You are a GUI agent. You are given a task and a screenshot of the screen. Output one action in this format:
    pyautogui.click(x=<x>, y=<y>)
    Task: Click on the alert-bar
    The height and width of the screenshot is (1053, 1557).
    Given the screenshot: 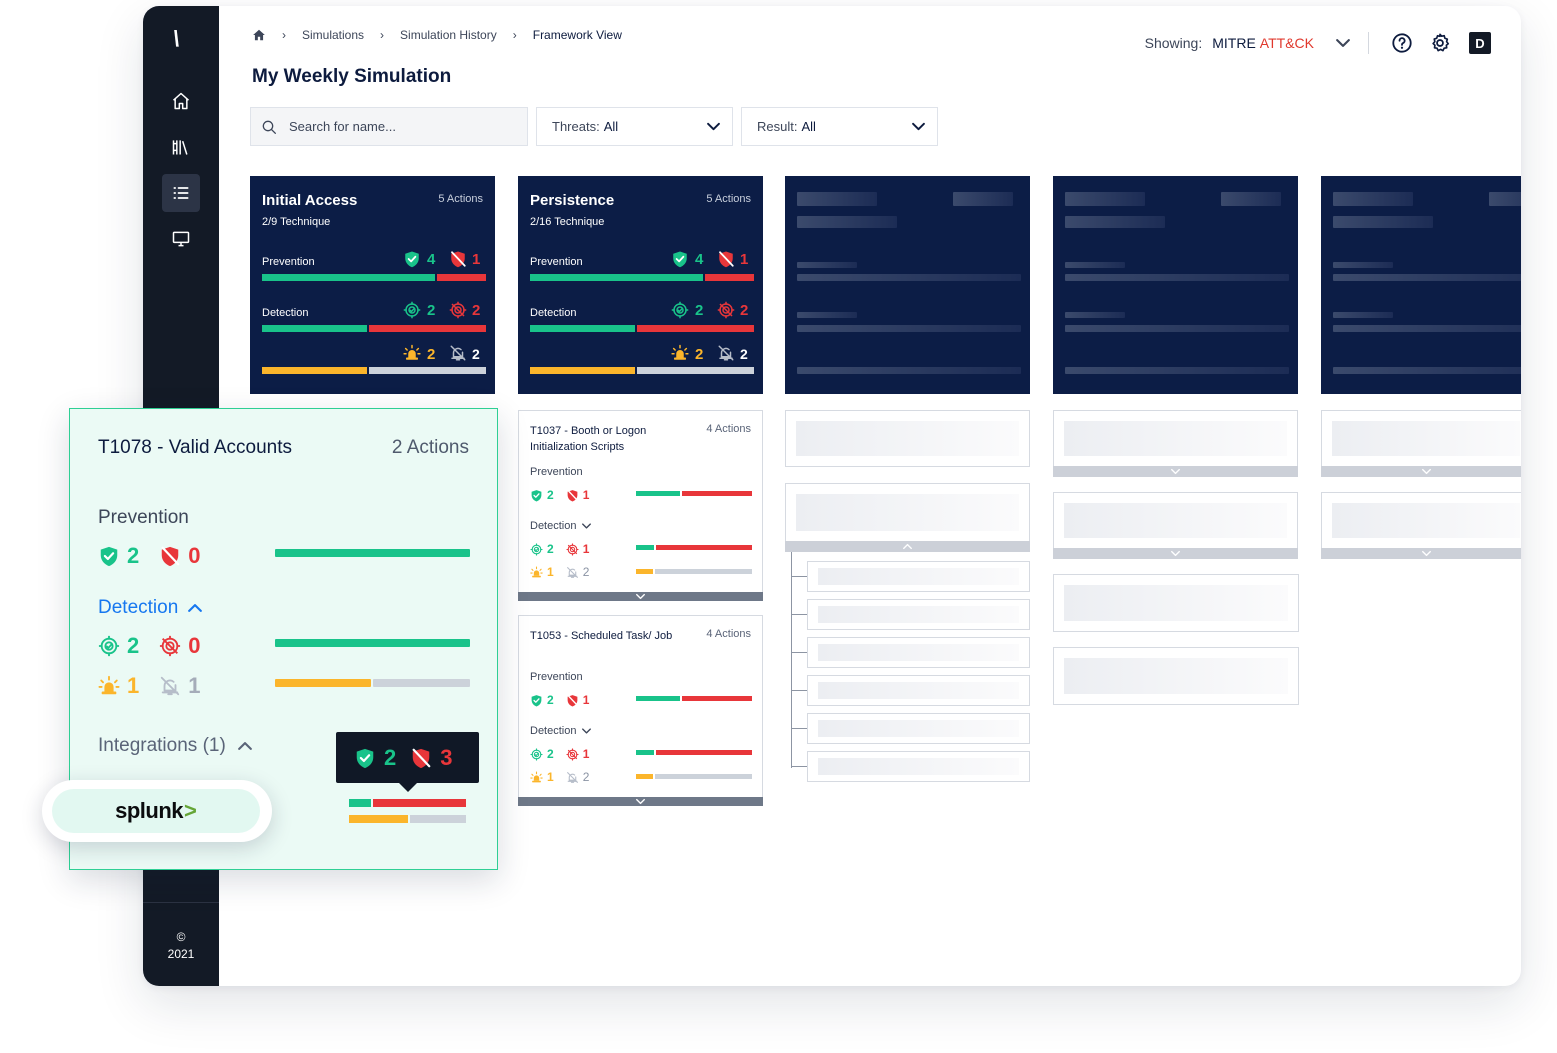 What is the action you would take?
    pyautogui.click(x=642, y=370)
    